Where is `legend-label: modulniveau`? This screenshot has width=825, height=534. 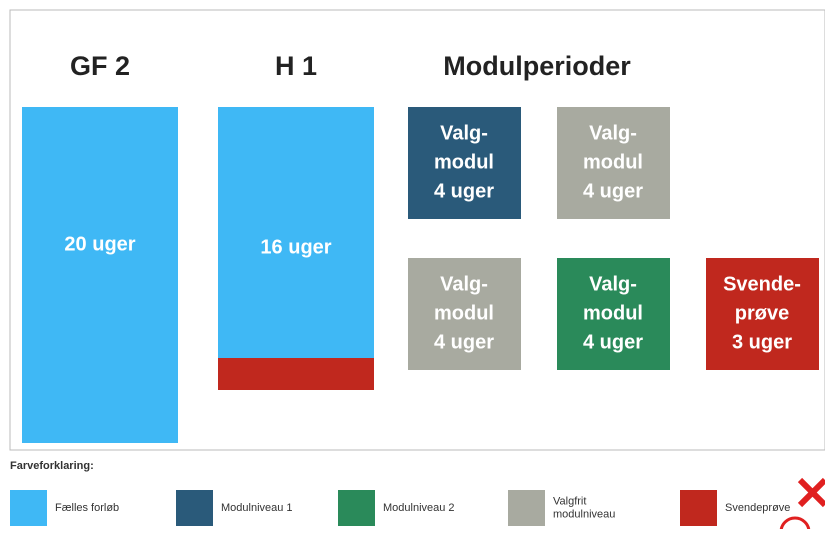
legend-label: modulniveau is located at coordinates (584, 514).